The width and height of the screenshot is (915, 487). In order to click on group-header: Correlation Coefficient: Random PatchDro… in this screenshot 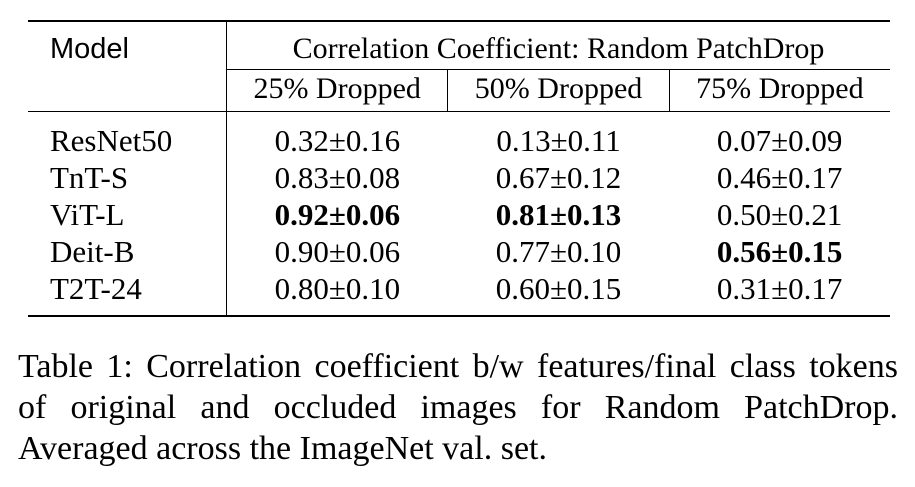, I will do `click(558, 48)`.